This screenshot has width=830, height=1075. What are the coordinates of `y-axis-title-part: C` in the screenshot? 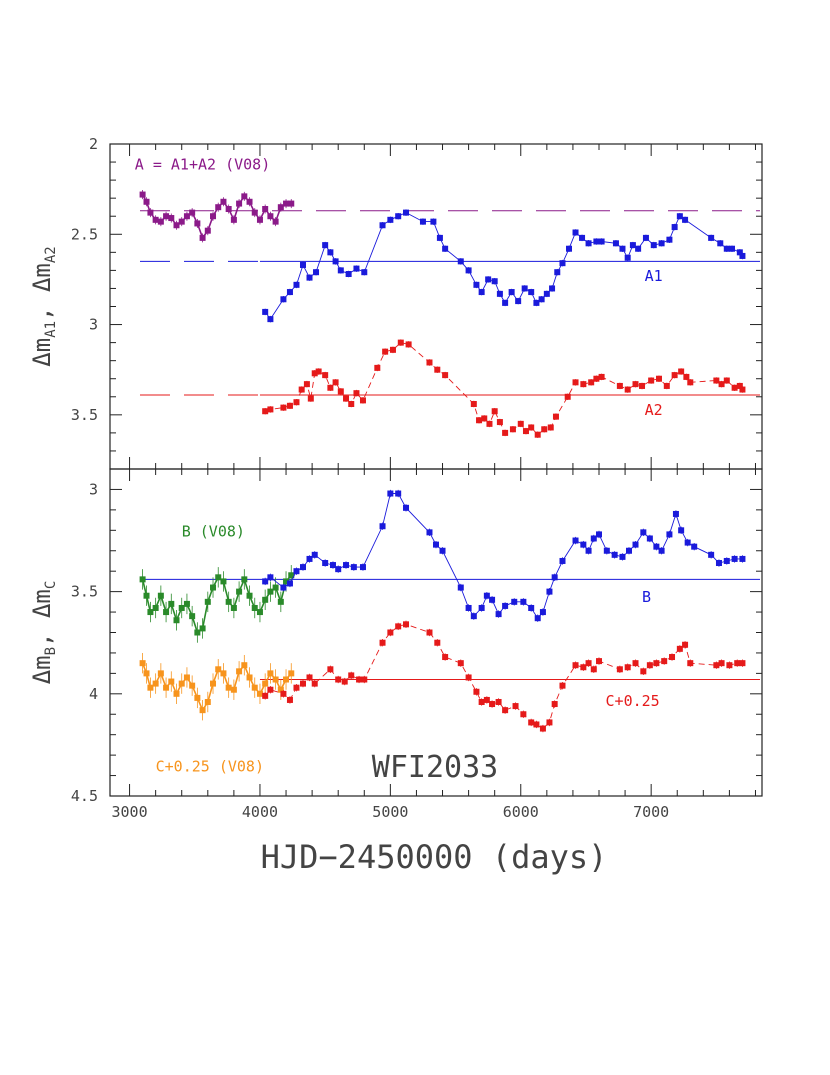 It's located at (51, 585).